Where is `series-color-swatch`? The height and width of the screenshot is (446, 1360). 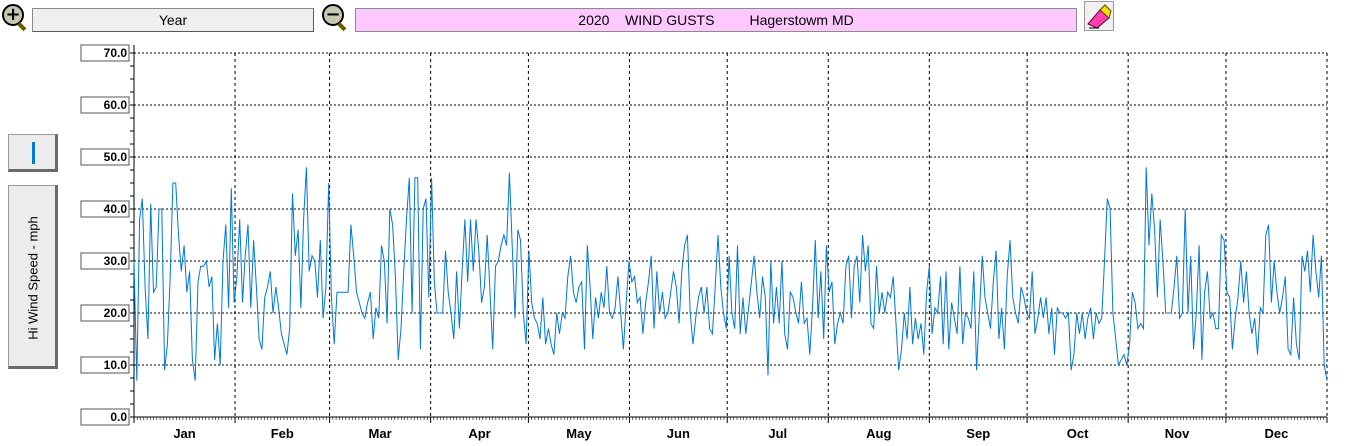 series-color-swatch is located at coordinates (33, 153).